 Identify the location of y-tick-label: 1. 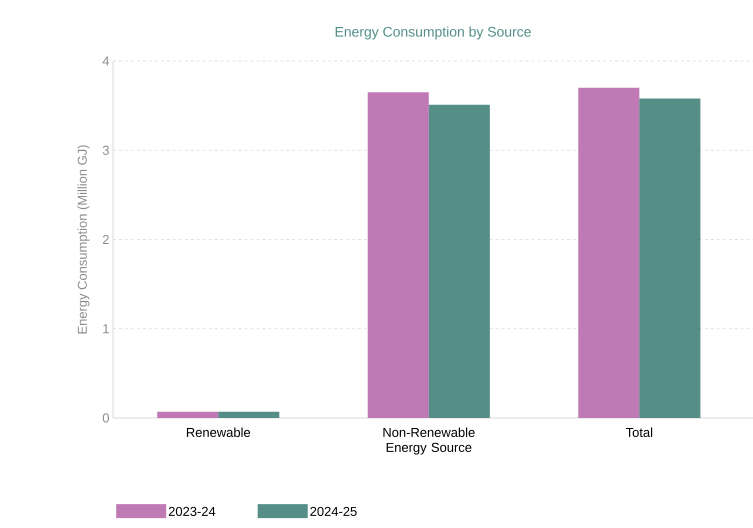
(106, 329).